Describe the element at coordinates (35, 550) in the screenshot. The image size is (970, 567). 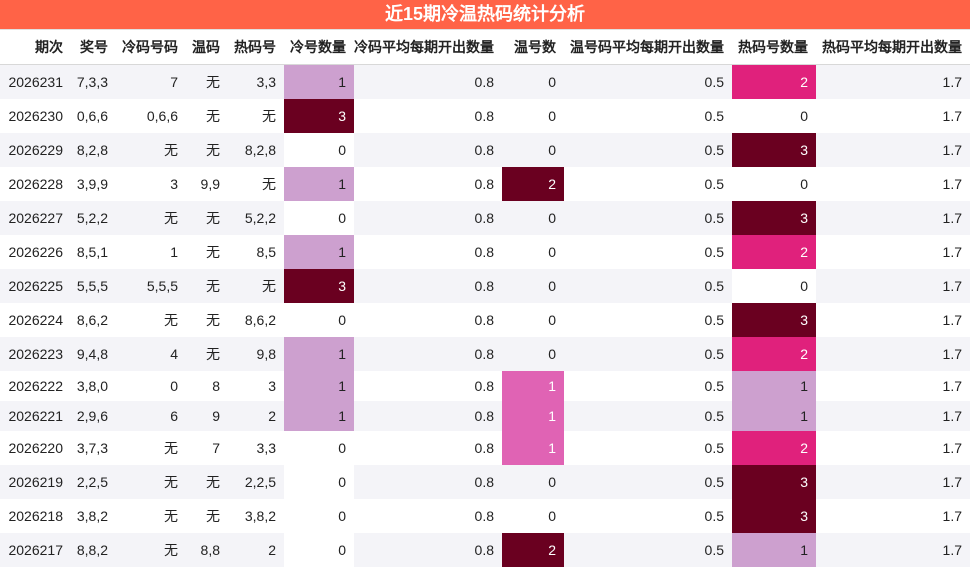
I see `cell-period: 2026217` at that location.